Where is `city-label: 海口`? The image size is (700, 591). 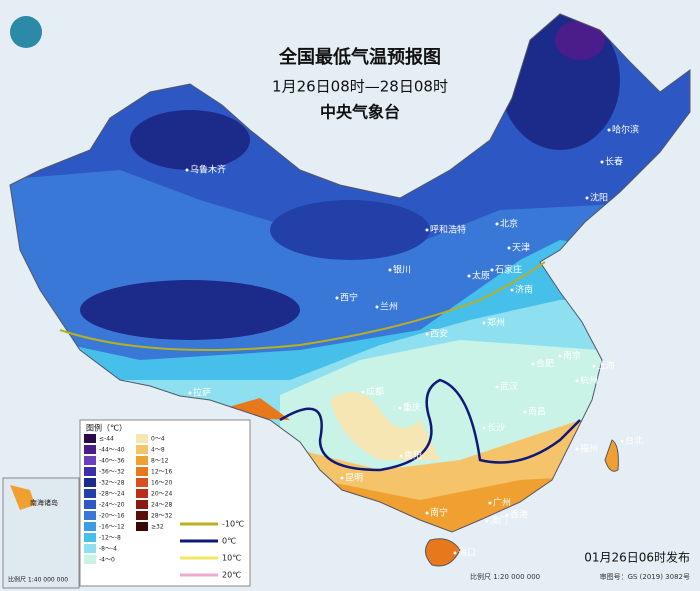
city-label: 海口 is located at coordinates (467, 553).